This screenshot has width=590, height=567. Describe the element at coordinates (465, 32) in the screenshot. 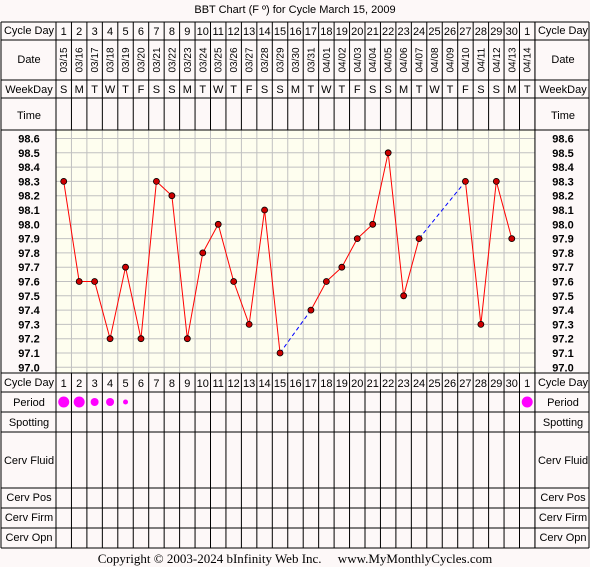

I see `cycle-day-number: 27` at that location.